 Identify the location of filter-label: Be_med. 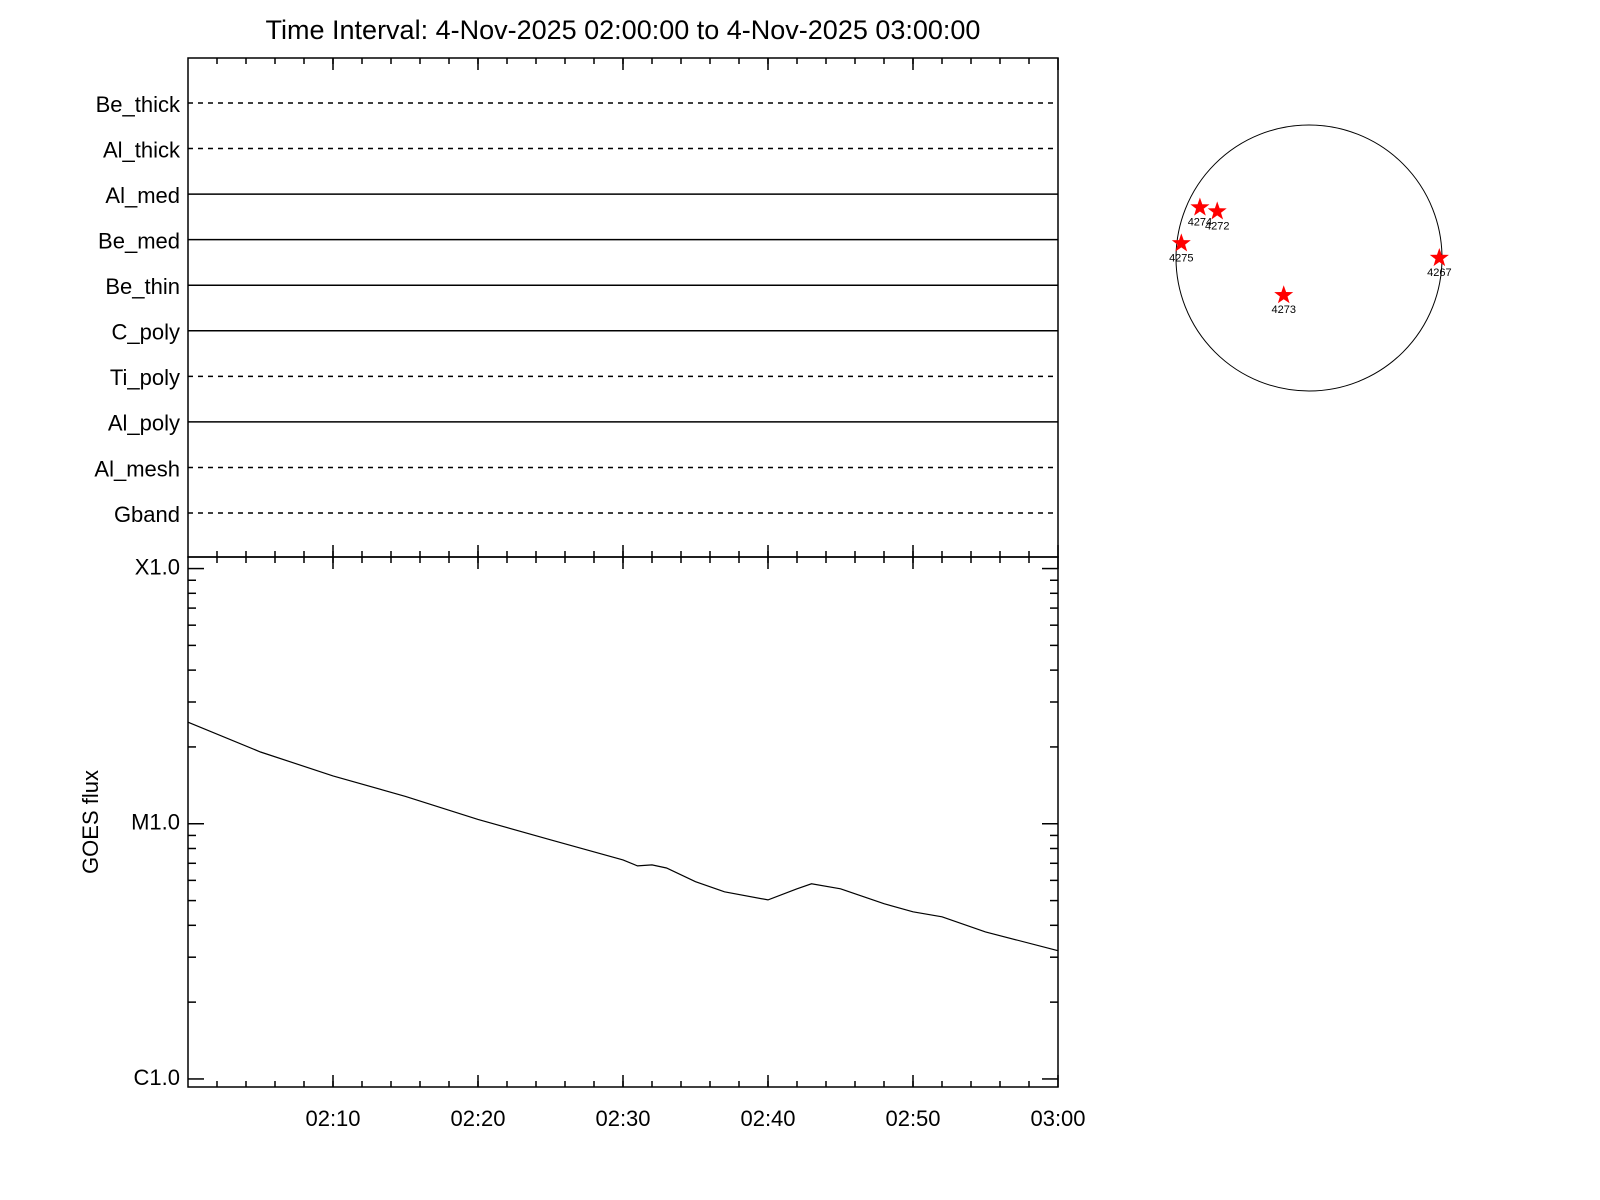
(139, 240).